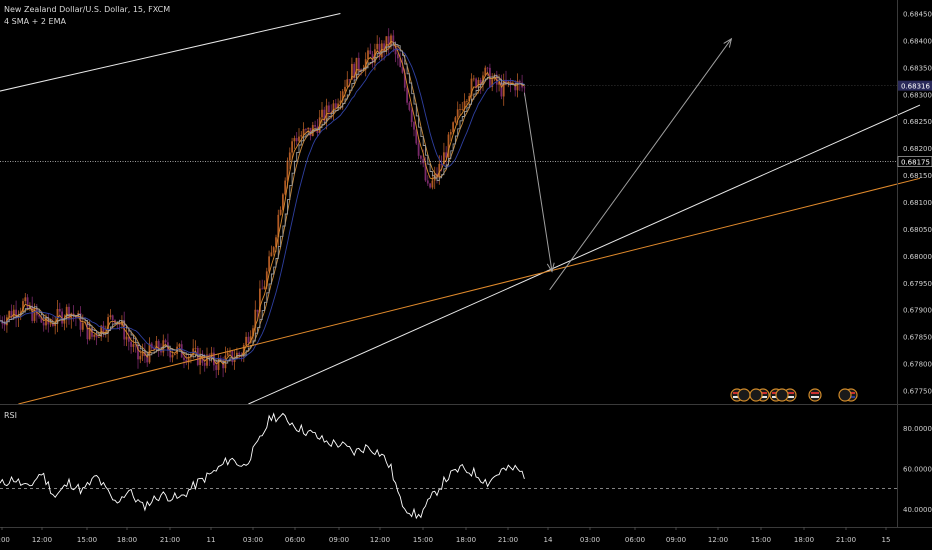 This screenshot has height=550, width=932. I want to click on rsi-tick-label: 80.0000, so click(917, 429).